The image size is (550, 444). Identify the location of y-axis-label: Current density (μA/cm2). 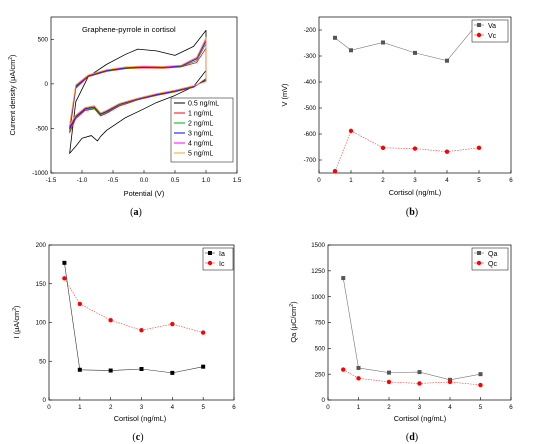
(12, 95).